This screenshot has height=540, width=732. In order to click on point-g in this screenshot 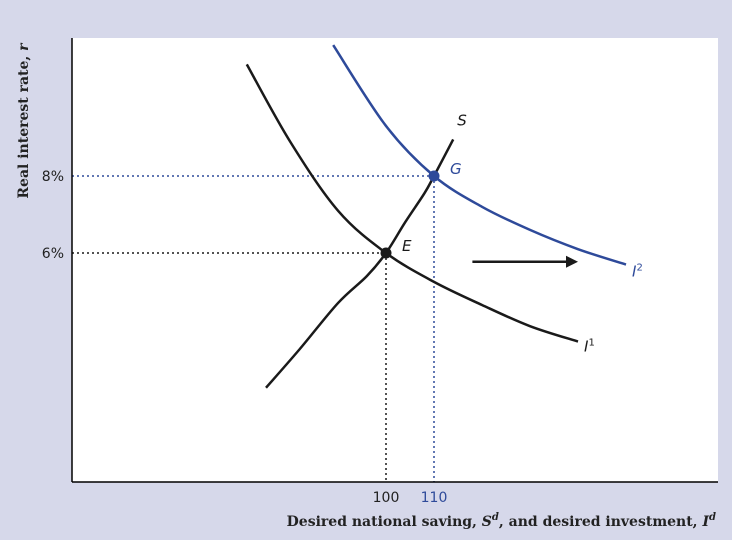, I will do `click(434, 176)`.